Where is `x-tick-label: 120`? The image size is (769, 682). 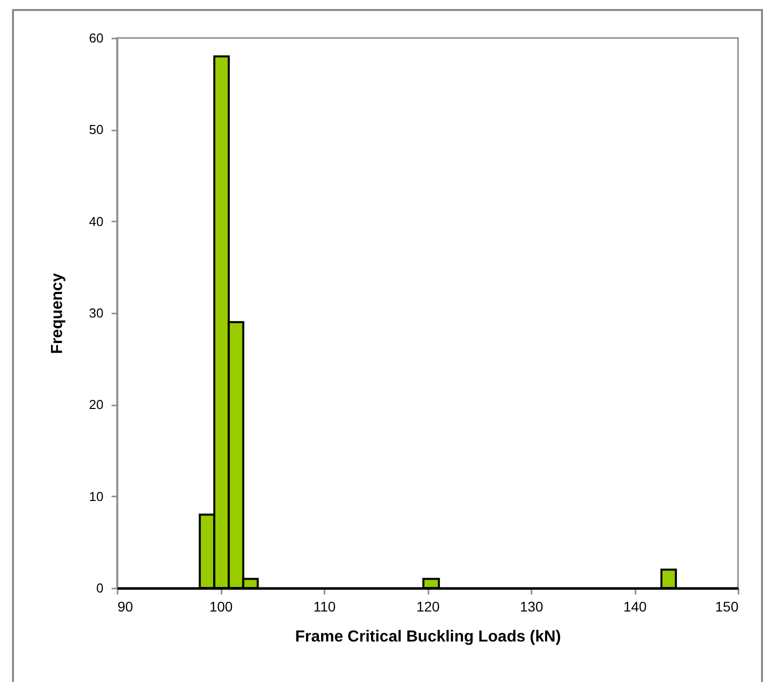 x-tick-label: 120 is located at coordinates (428, 606).